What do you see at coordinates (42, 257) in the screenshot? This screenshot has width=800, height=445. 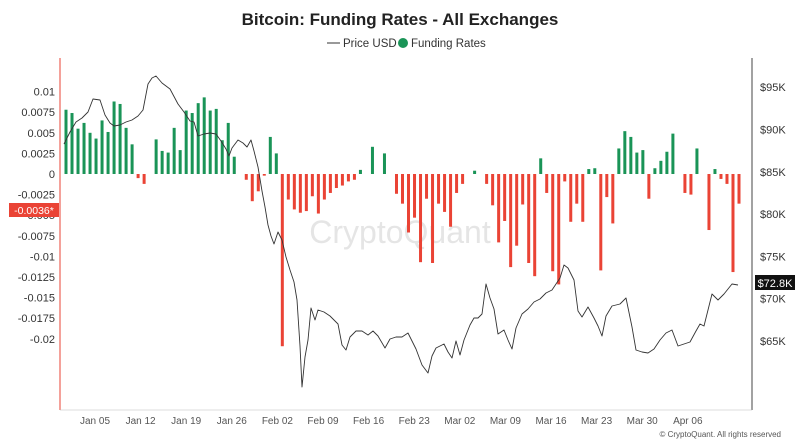 I see `y-left-tick-label: -0.01` at bounding box center [42, 257].